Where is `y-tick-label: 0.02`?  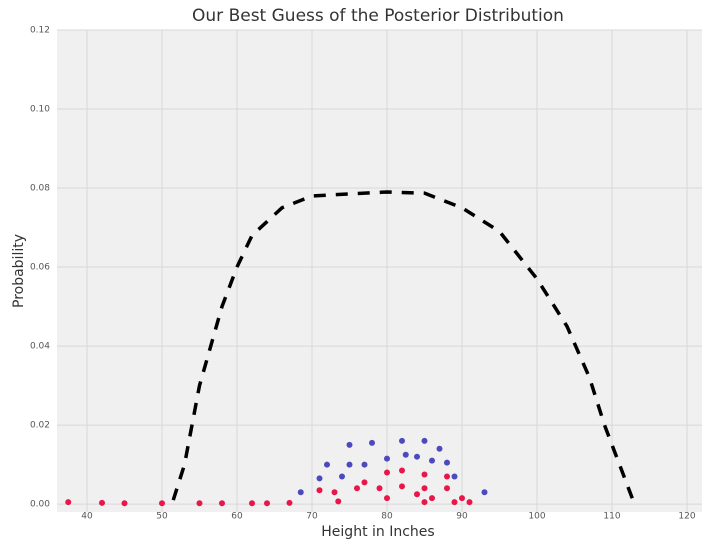
y-tick-label: 0.02 is located at coordinates (40, 426).